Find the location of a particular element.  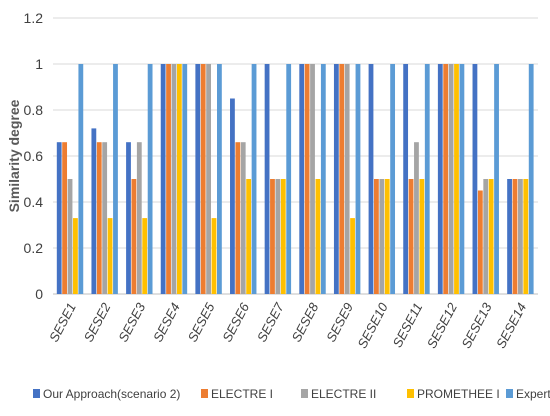

legend-label: ELECTRE I is located at coordinates (242, 394).